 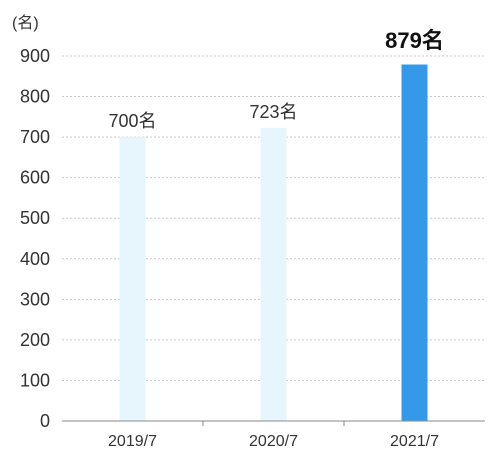 I want to click on y-tick-label: 200, so click(x=35, y=340).